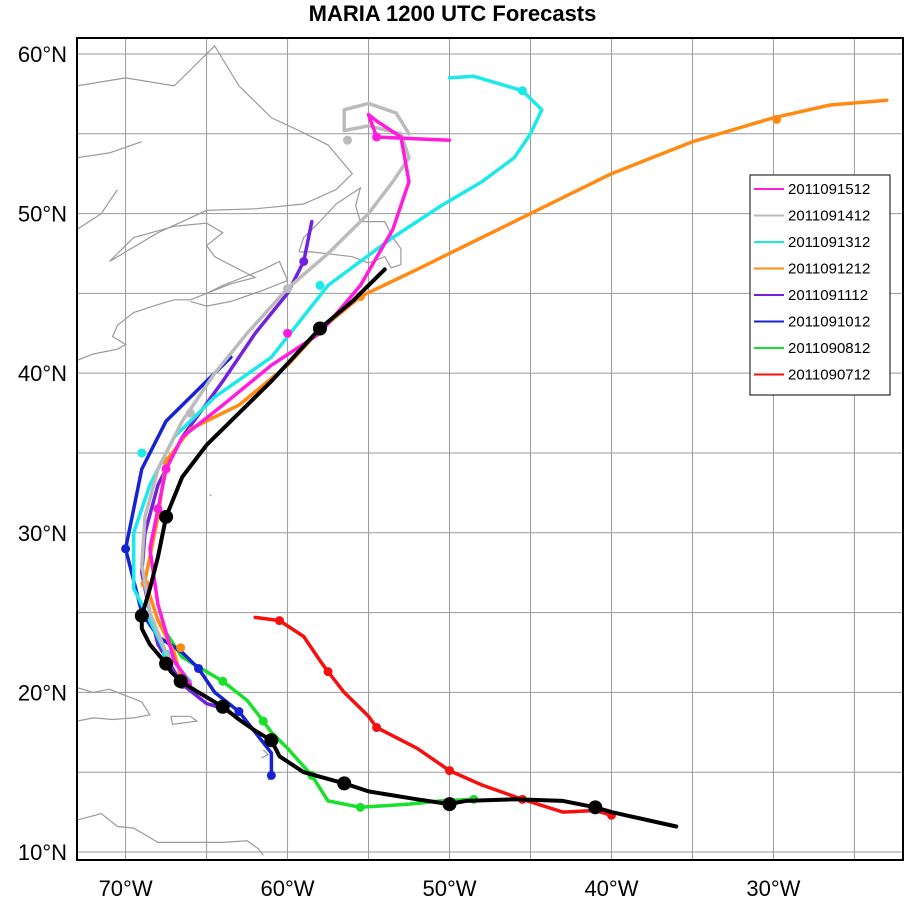  I want to click on x-axis-labels: 70°W 60°W 50°W 40°W 30°W, so click(450, 888).